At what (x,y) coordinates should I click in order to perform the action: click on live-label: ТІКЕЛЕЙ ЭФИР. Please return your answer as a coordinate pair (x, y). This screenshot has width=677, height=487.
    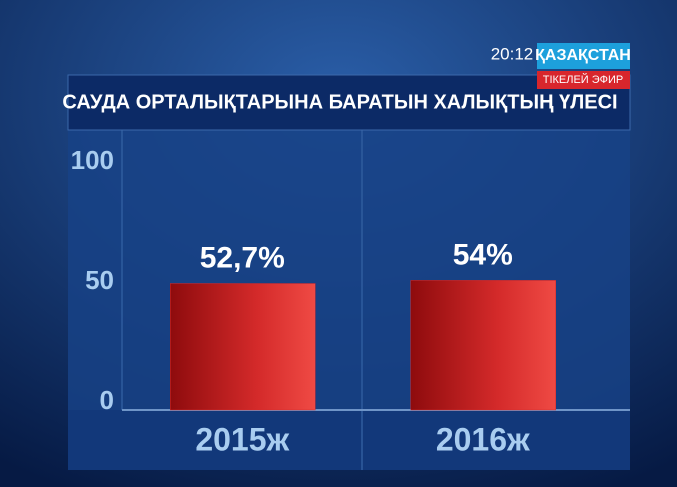
    Looking at the image, I should click on (583, 79).